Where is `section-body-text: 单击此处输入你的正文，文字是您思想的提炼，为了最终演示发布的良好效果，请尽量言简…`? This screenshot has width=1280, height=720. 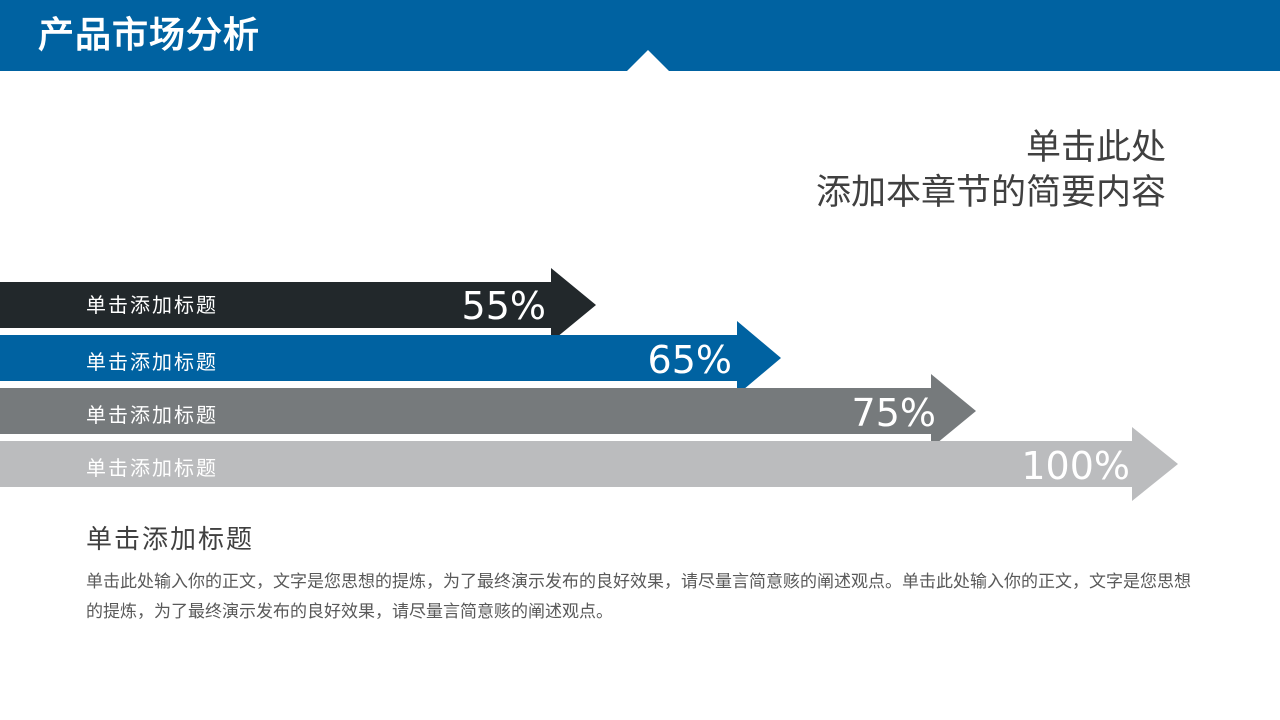 section-body-text: 单击此处输入你的正文，文字是您思想的提炼，为了最终演示发布的良好效果，请尽量言简… is located at coordinates (638, 597).